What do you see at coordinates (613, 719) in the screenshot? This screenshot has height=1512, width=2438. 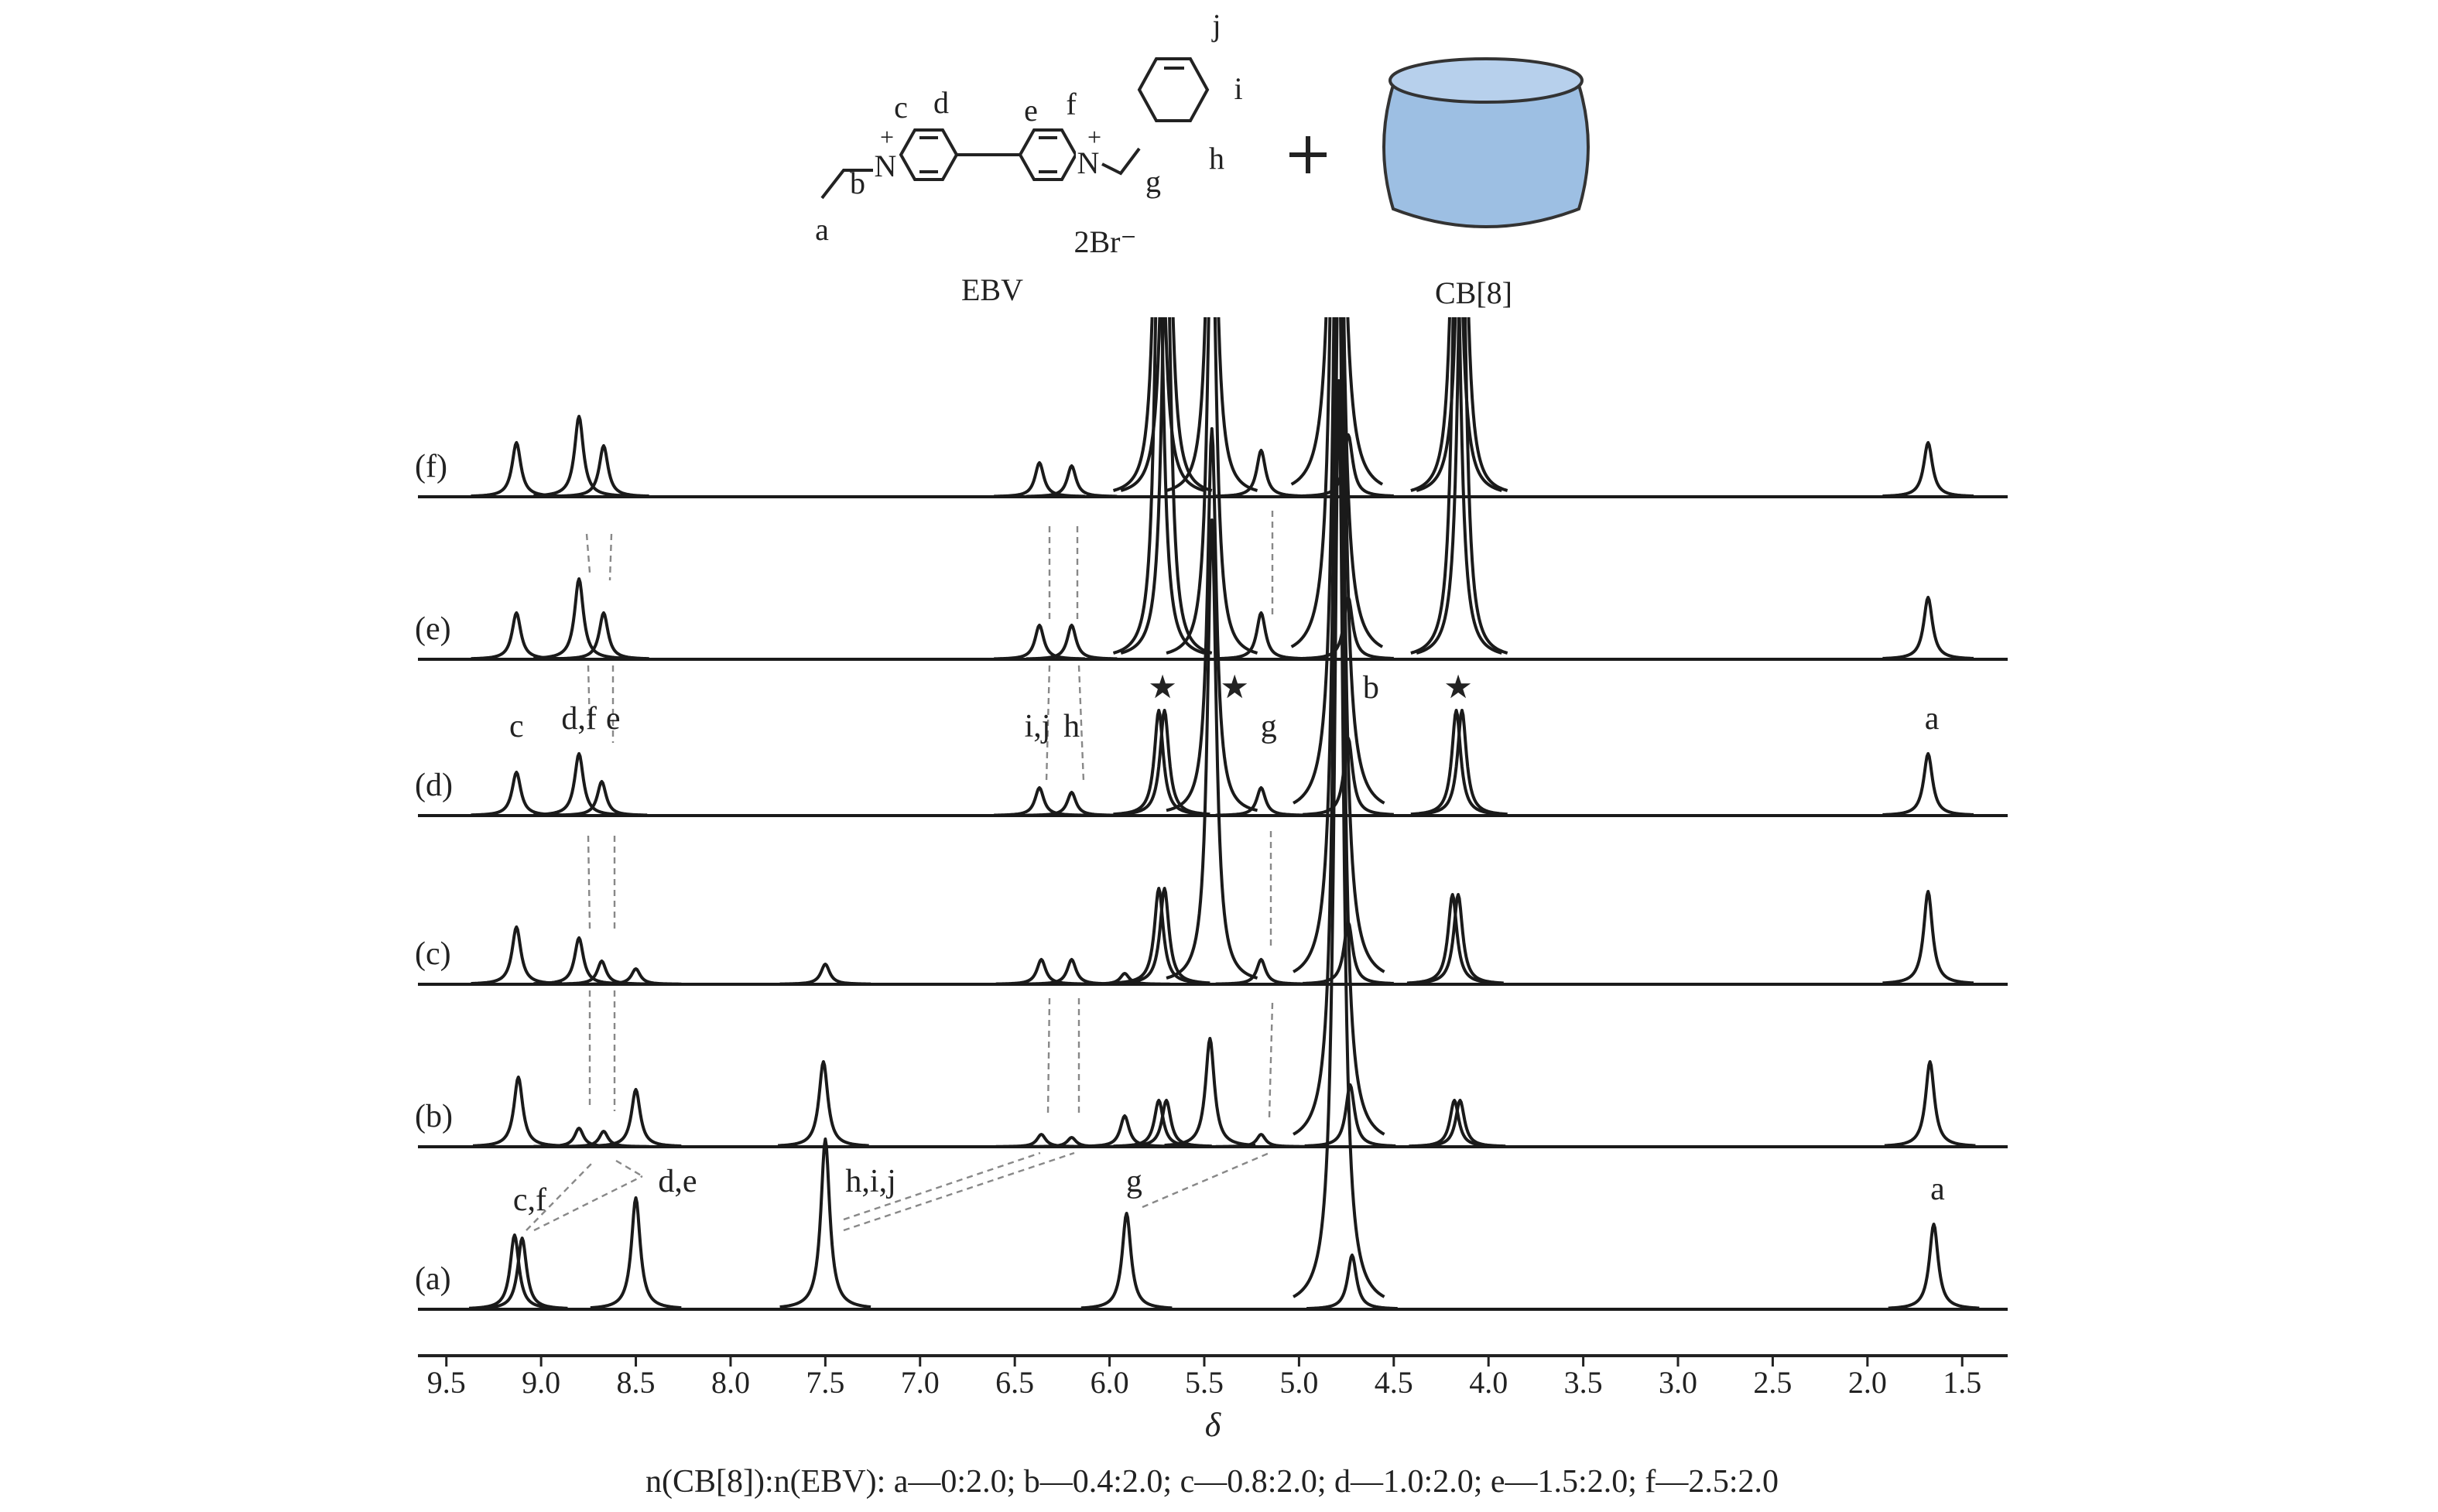 I see `peak-annotation: e` at bounding box center [613, 719].